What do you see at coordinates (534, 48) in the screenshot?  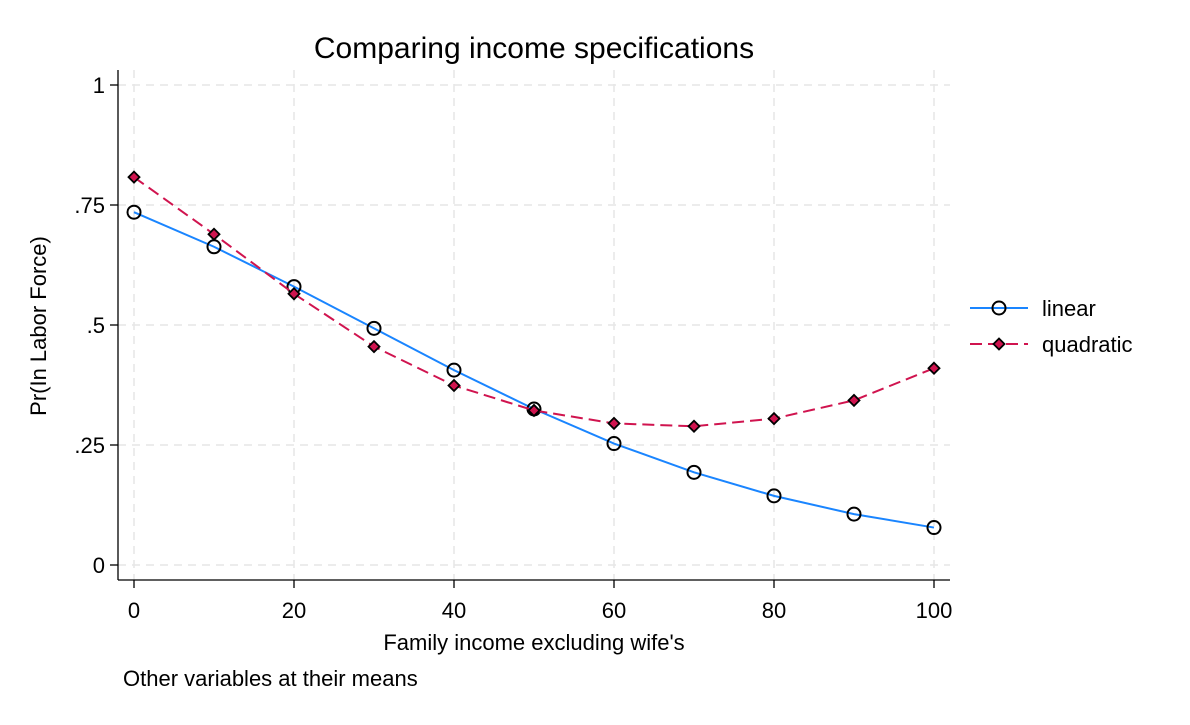 I see `chart-title: Comparing income specifications` at bounding box center [534, 48].